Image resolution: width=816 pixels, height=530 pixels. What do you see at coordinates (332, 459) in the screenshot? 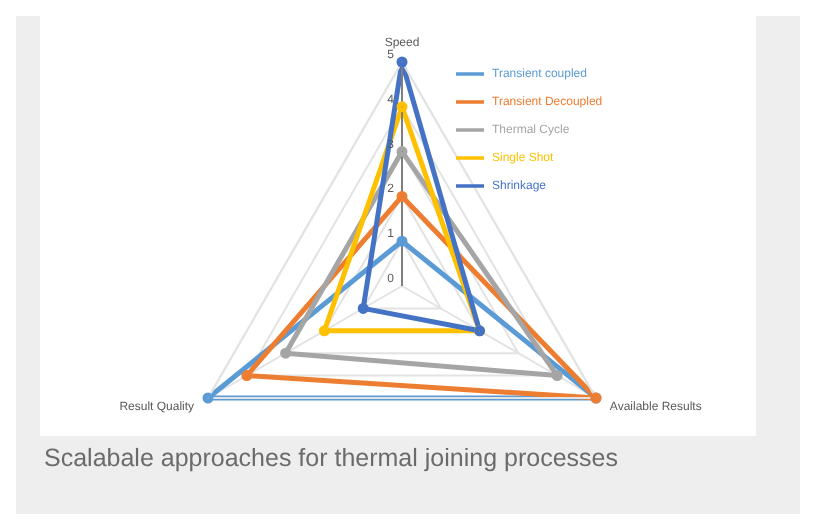
I see `text: Scalabale approaches for thermal joining processes` at bounding box center [332, 459].